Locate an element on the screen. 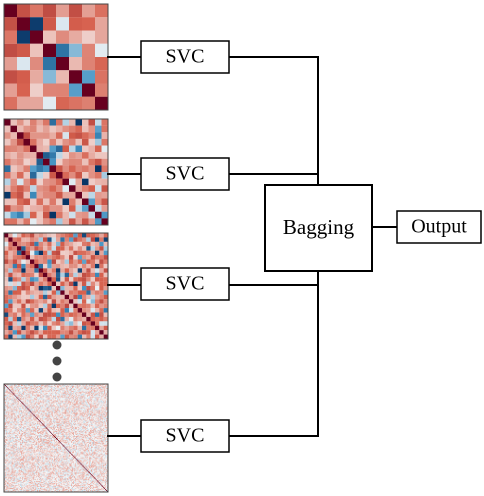  svc-box-4: SVC is located at coordinates (185, 436).